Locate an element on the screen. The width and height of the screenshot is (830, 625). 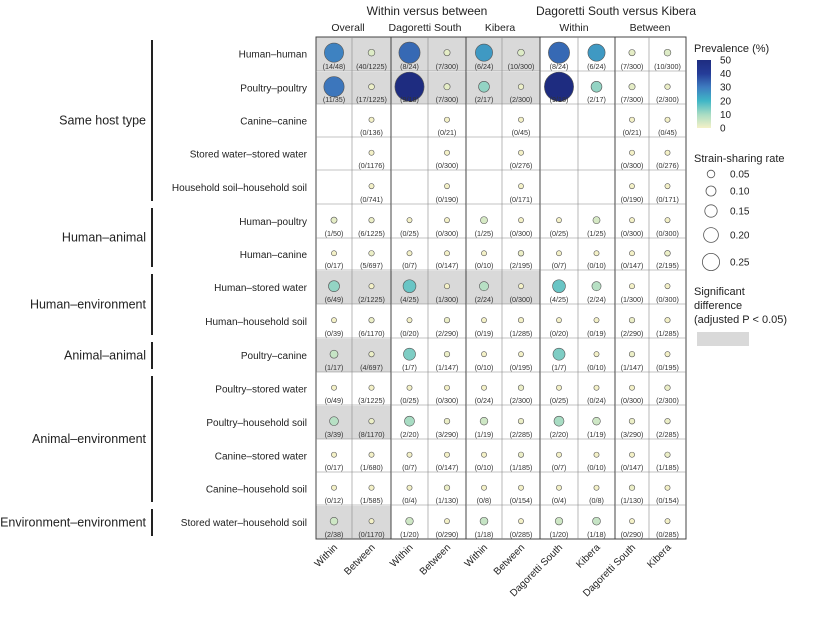
matrix-cell: (0/24) is located at coordinates (596, 394).